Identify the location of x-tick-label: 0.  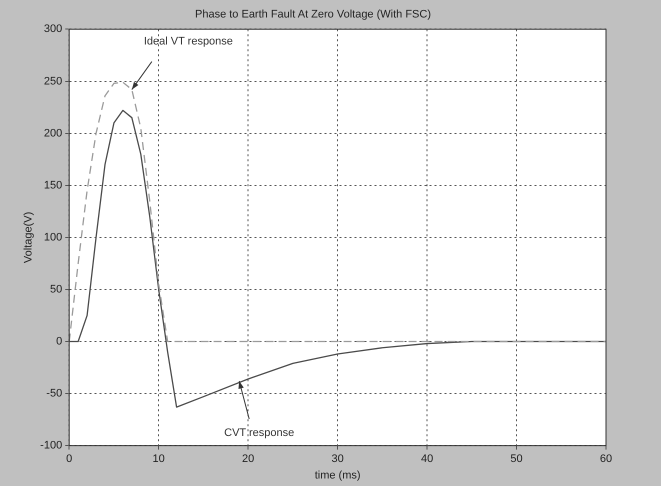
(69, 459).